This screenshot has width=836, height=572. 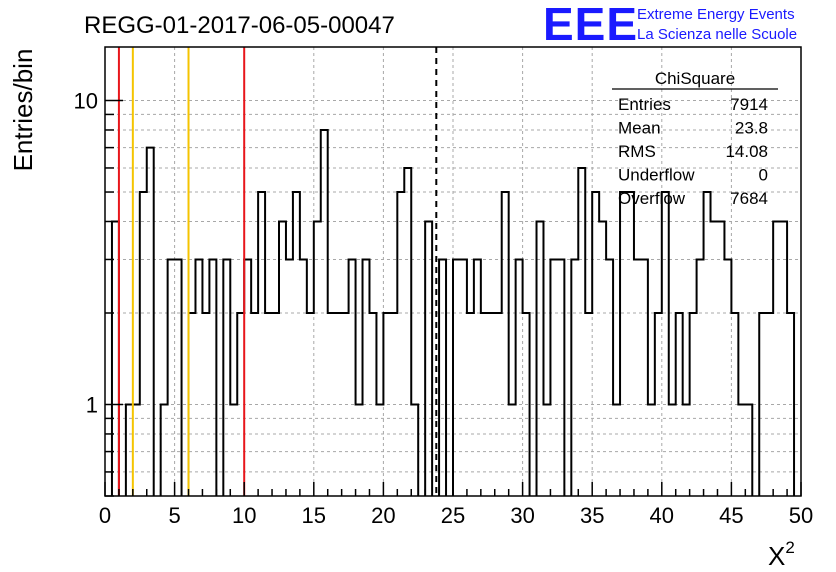 What do you see at coordinates (23, 110) in the screenshot?
I see `y-axis-label: Entries/bin` at bounding box center [23, 110].